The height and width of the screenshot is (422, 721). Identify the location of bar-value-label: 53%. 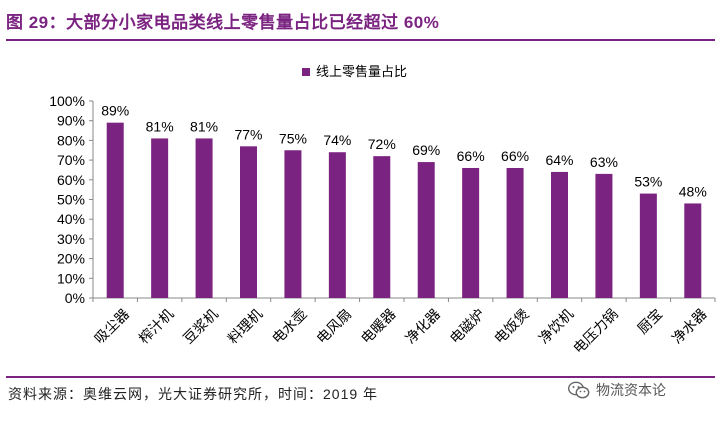
(648, 182).